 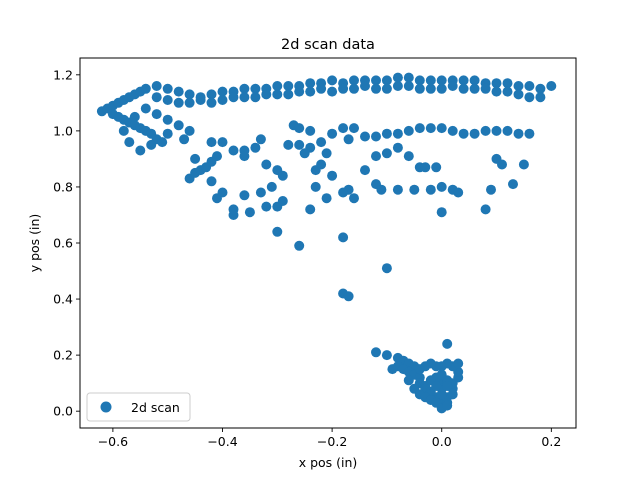 What do you see at coordinates (113, 441) in the screenshot?
I see `x-tick-label: −0.6` at bounding box center [113, 441].